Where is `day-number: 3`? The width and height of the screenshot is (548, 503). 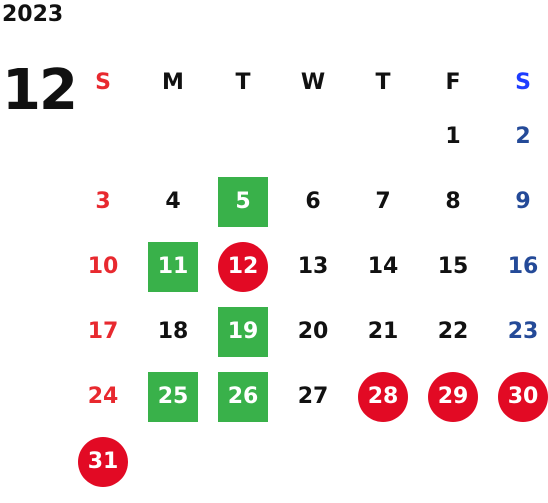 day-number: 3 is located at coordinates (103, 201).